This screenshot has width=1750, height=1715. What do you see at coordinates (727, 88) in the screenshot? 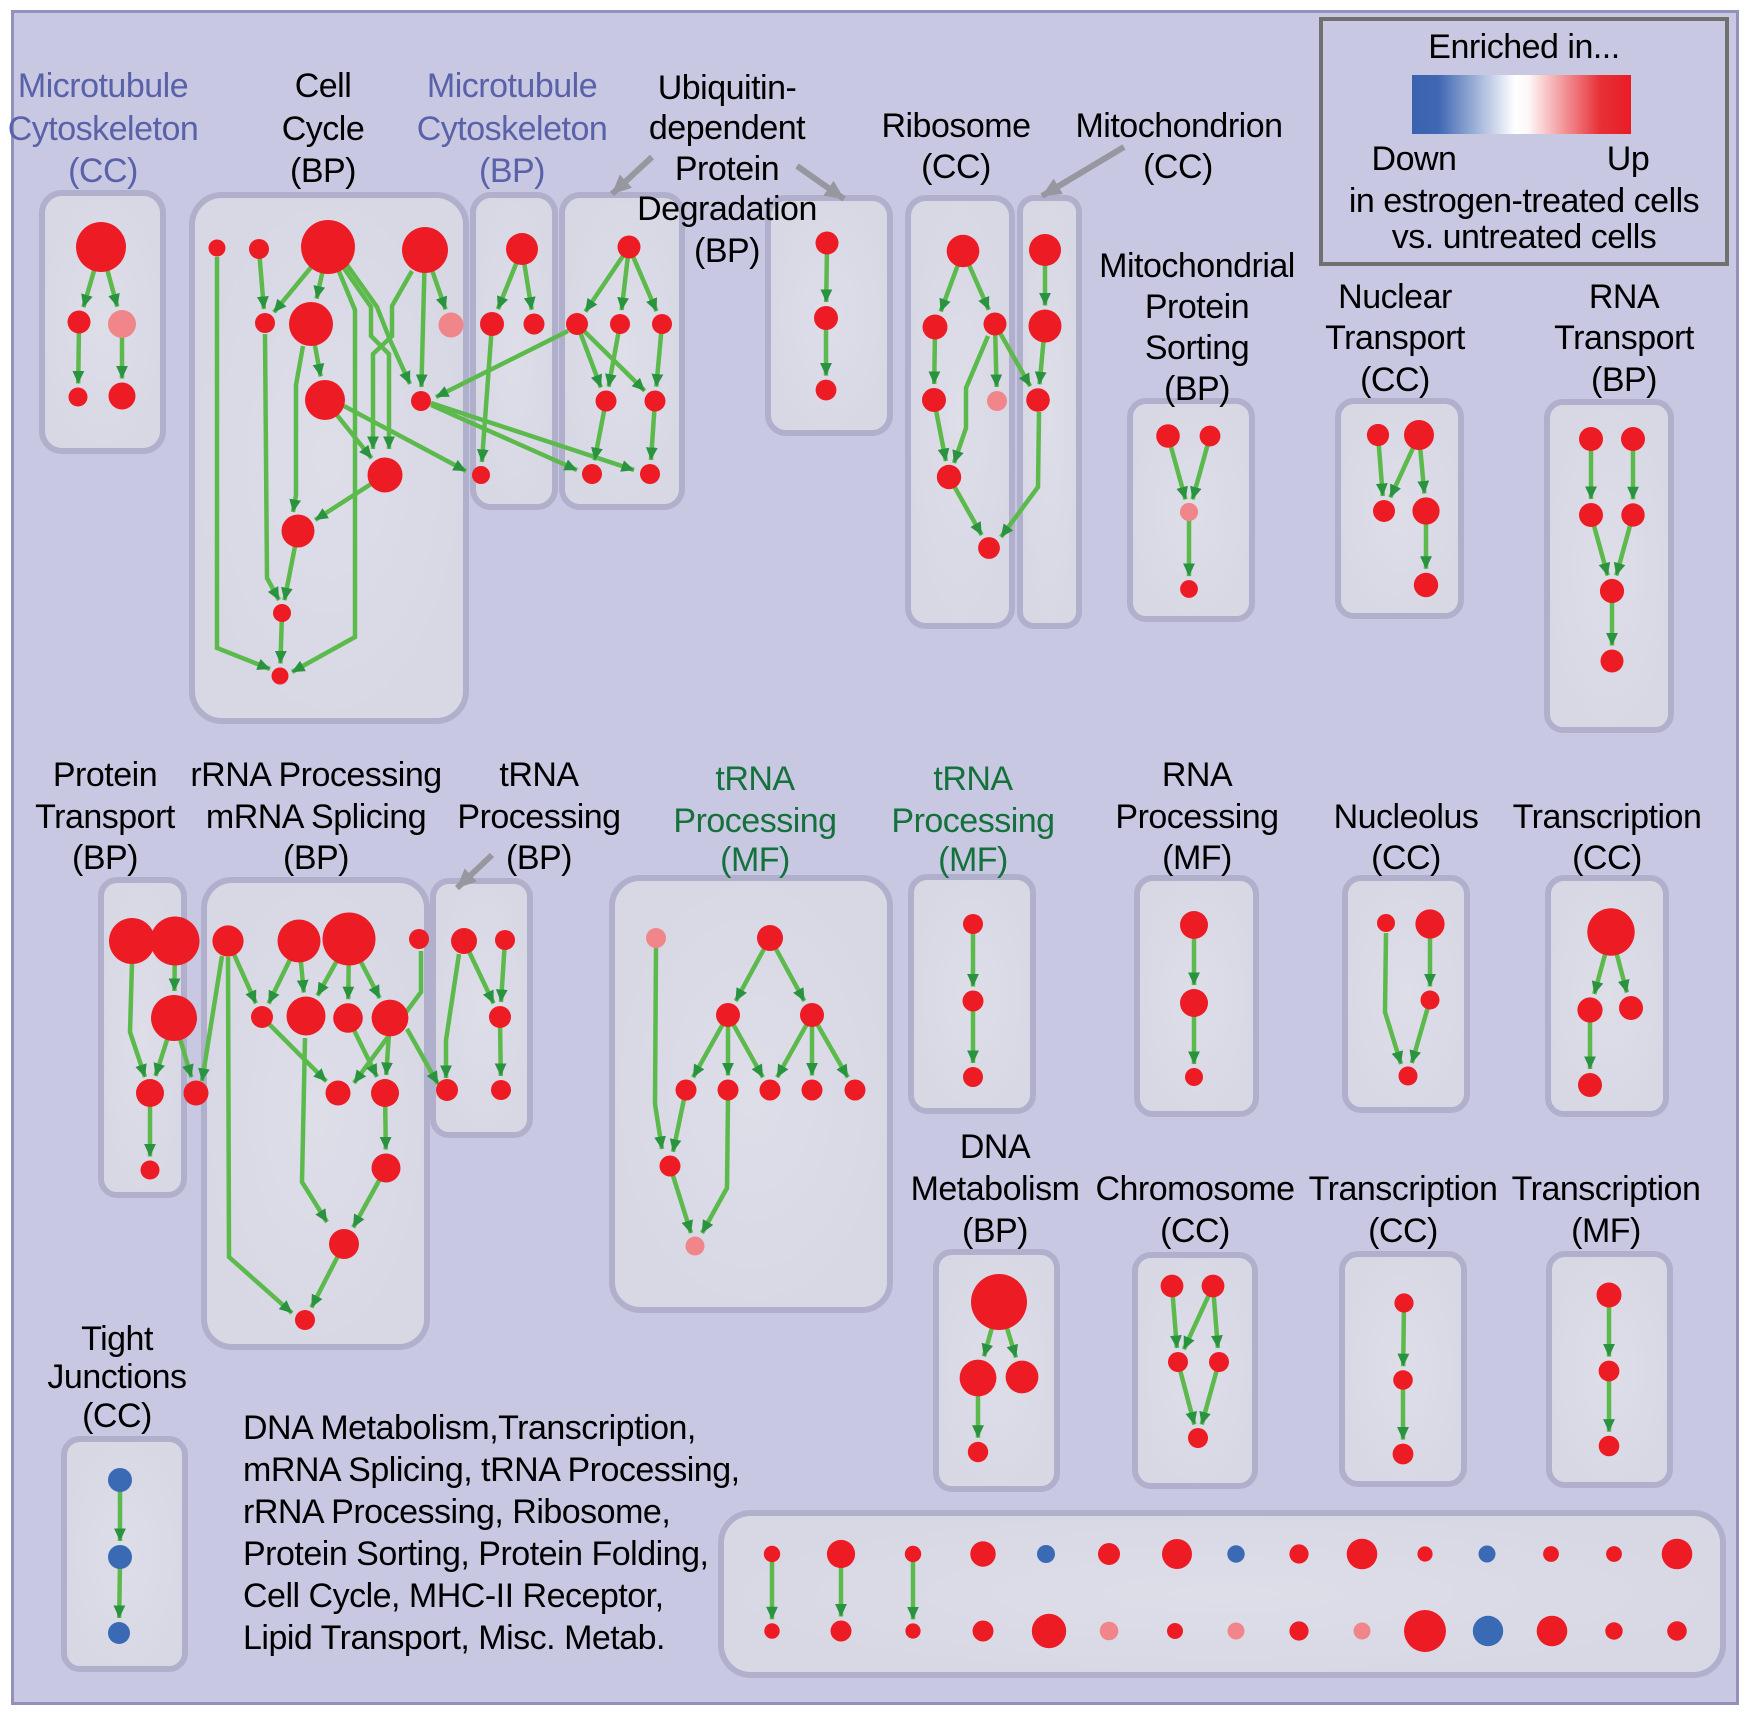
I see `svg-text: Ubiquitin-` at bounding box center [727, 88].